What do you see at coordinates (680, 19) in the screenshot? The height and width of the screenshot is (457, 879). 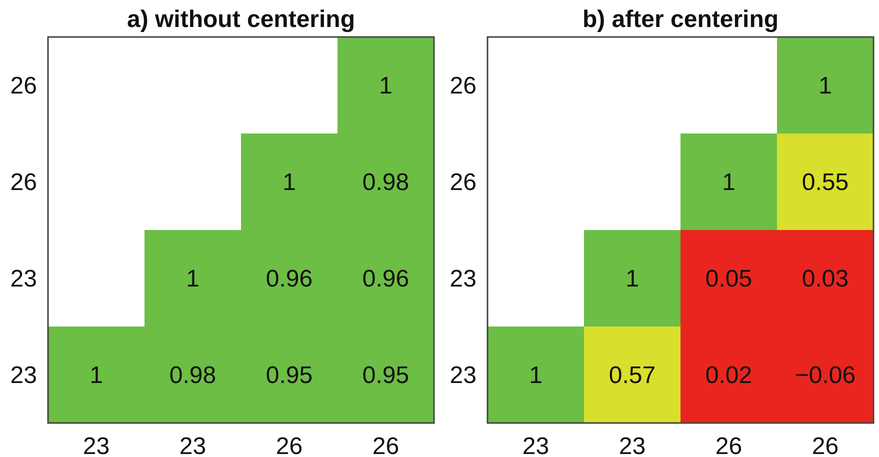 I see `chart-title: b) after centering` at bounding box center [680, 19].